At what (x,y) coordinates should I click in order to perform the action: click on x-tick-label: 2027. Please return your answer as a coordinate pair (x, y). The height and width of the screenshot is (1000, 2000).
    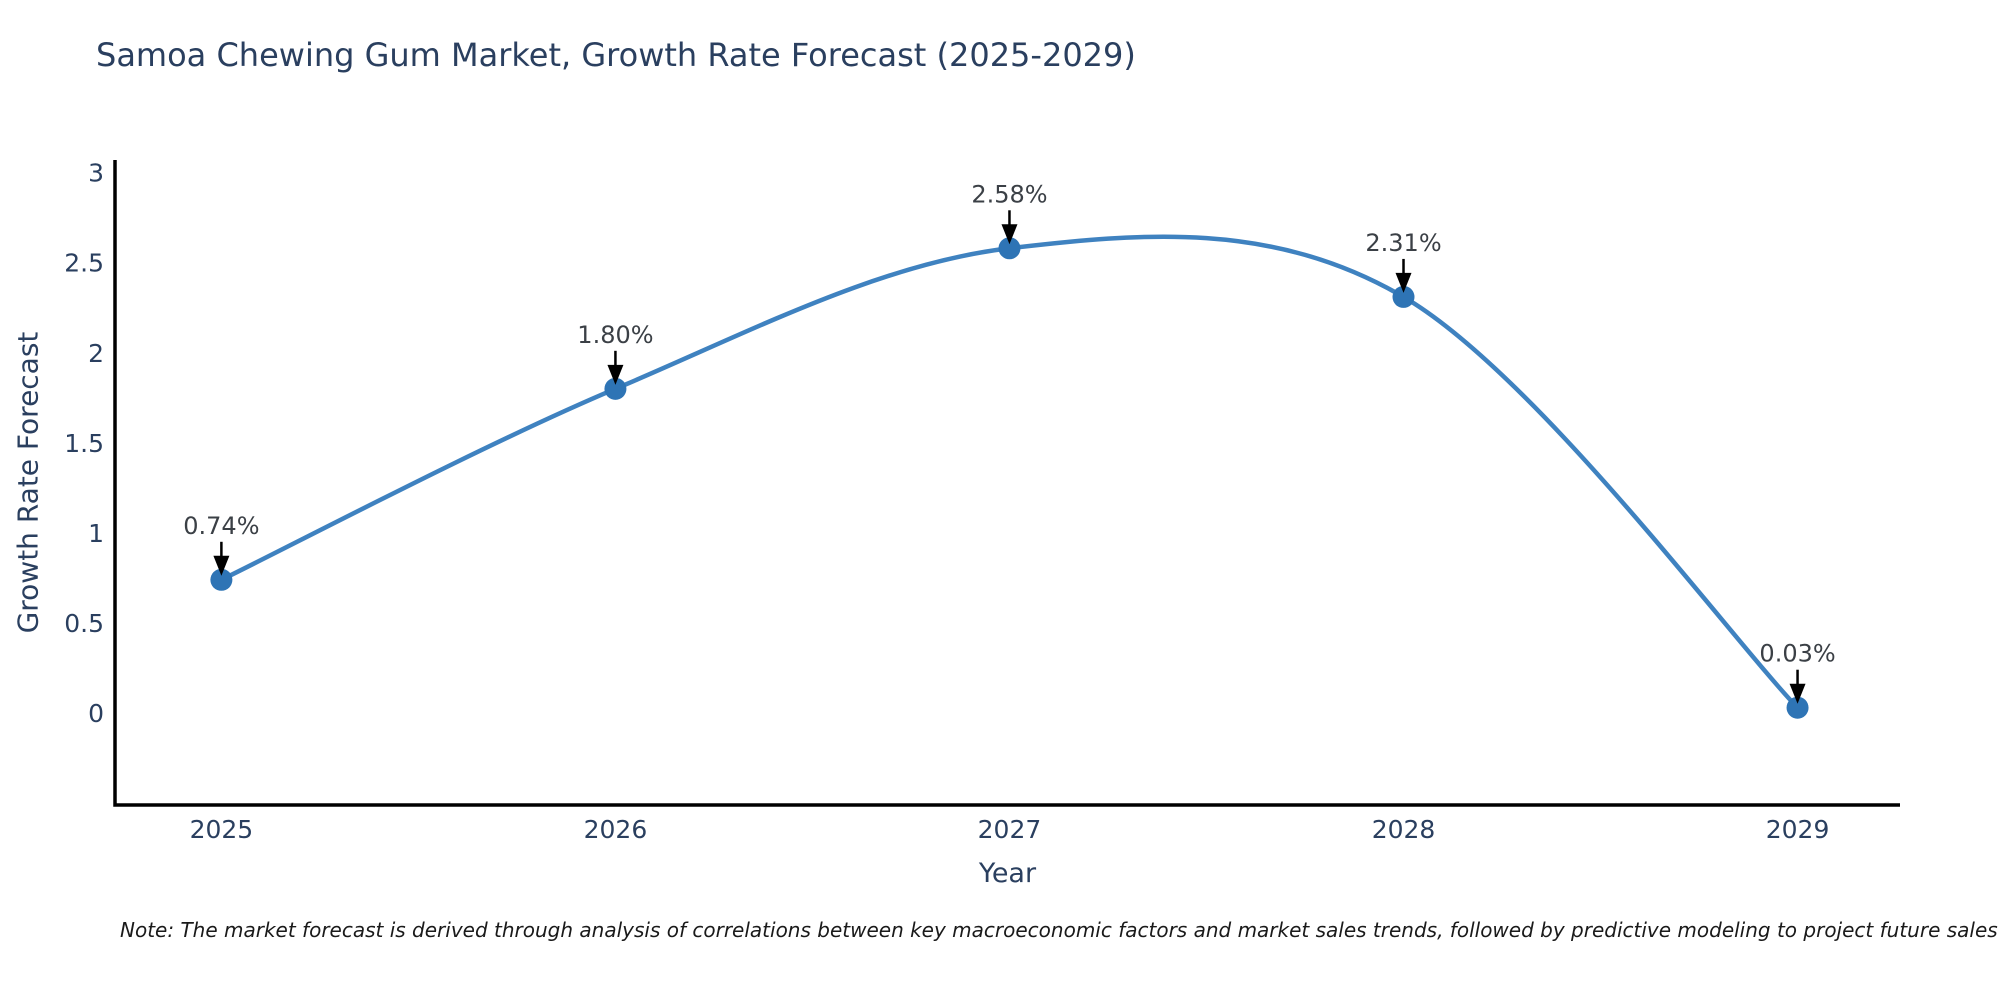
    Looking at the image, I should click on (1010, 829).